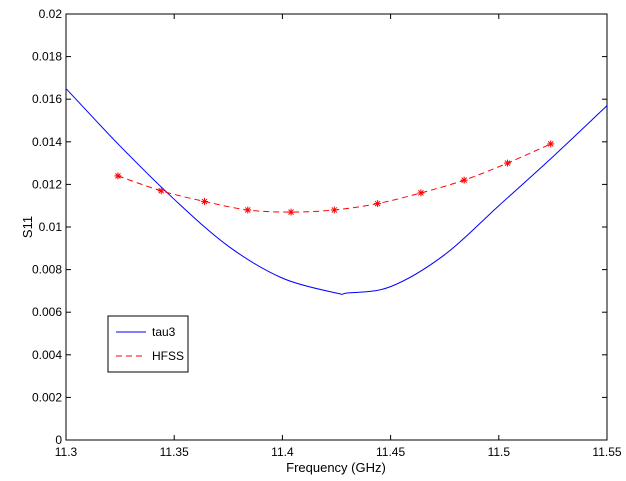  Describe the element at coordinates (499, 452) in the screenshot. I see `x-tick-label: 11.5` at that location.